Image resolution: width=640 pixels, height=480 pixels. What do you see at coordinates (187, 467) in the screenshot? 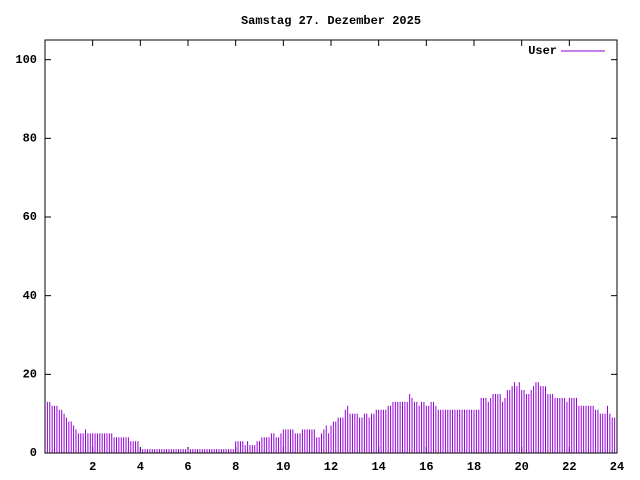
I see `x-tick-label: 6` at bounding box center [187, 467].